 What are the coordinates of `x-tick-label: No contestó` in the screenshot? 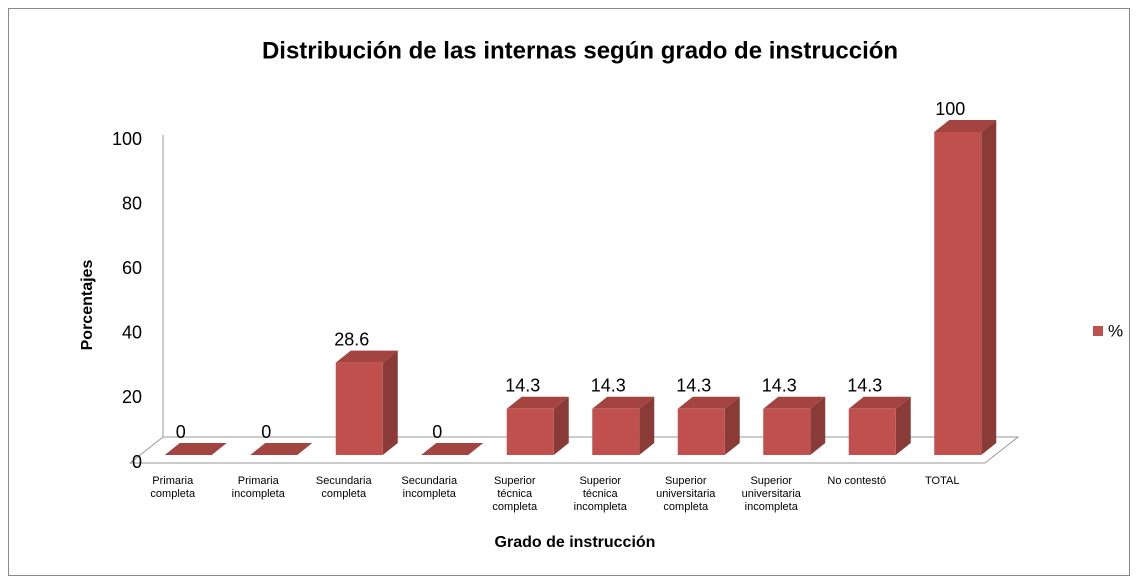 It's located at (857, 481).